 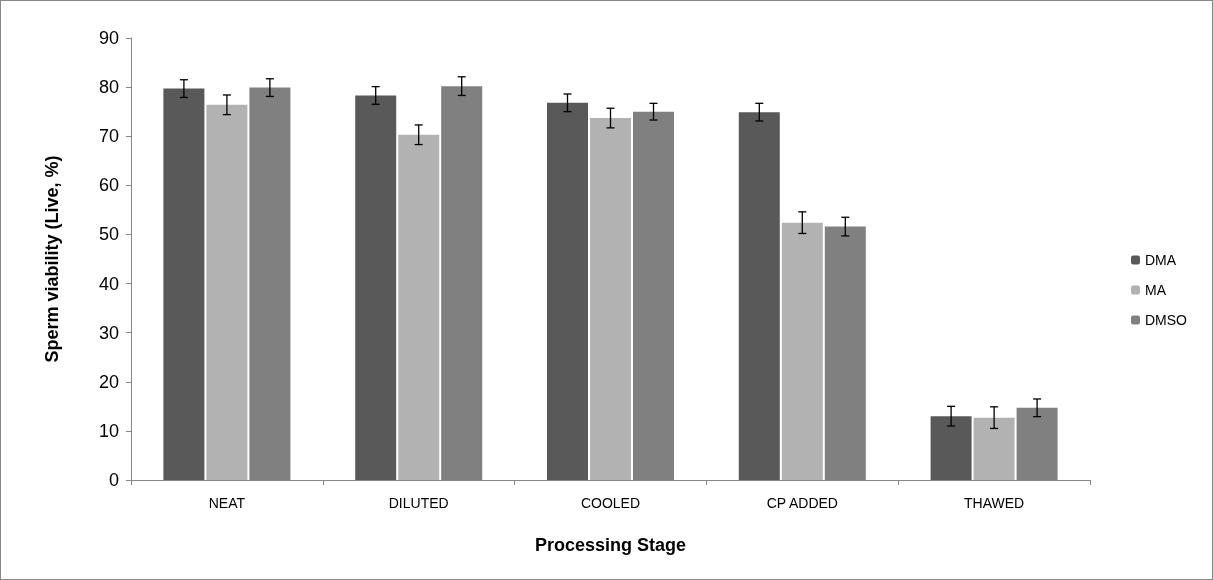 What do you see at coordinates (108, 283) in the screenshot?
I see `y-tick-label: 40` at bounding box center [108, 283].